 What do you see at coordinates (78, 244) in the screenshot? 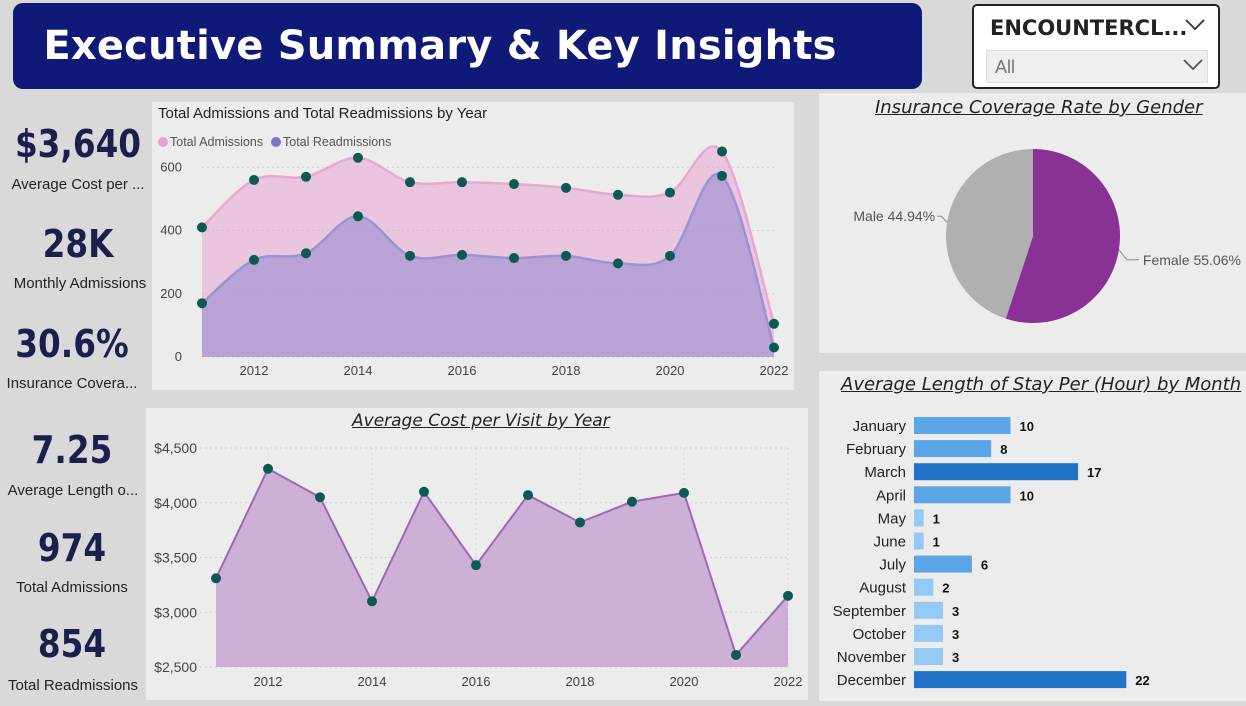
I see `kpi-monthly-admissions-value: 28K` at bounding box center [78, 244].